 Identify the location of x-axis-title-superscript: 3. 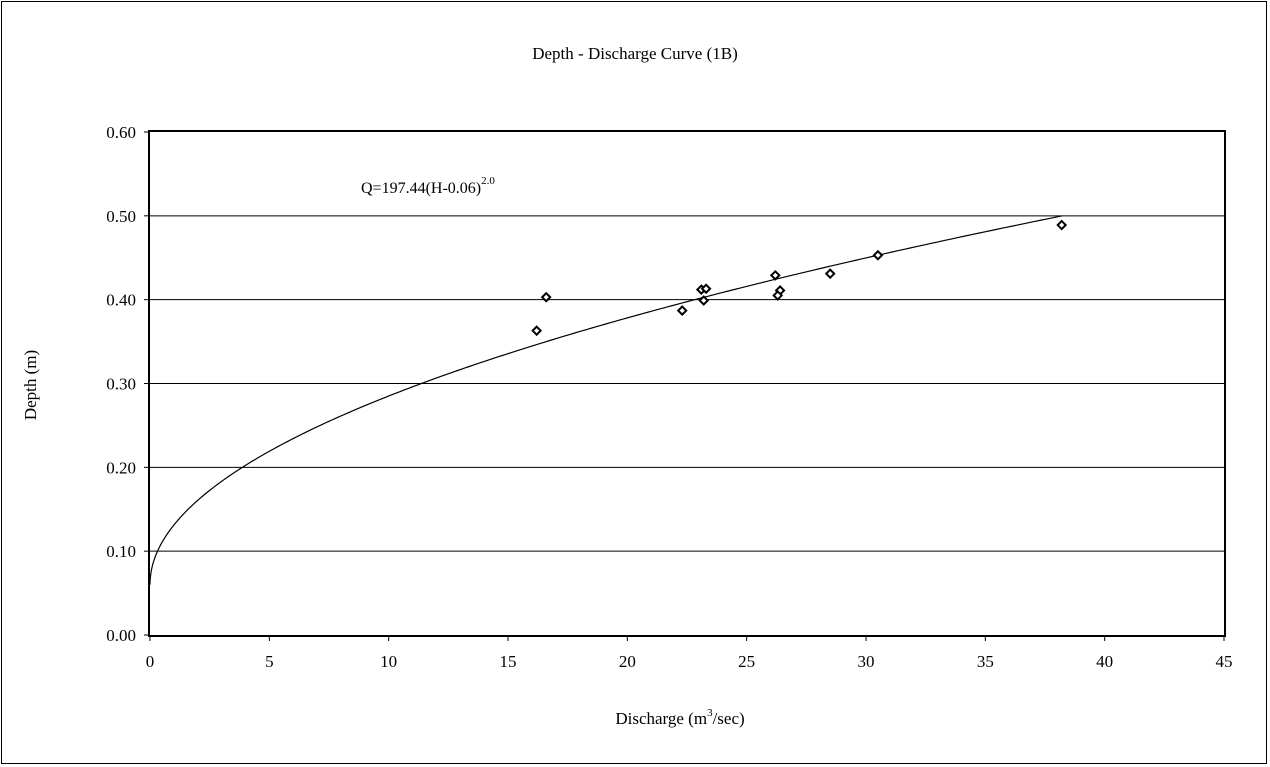
(710, 713).